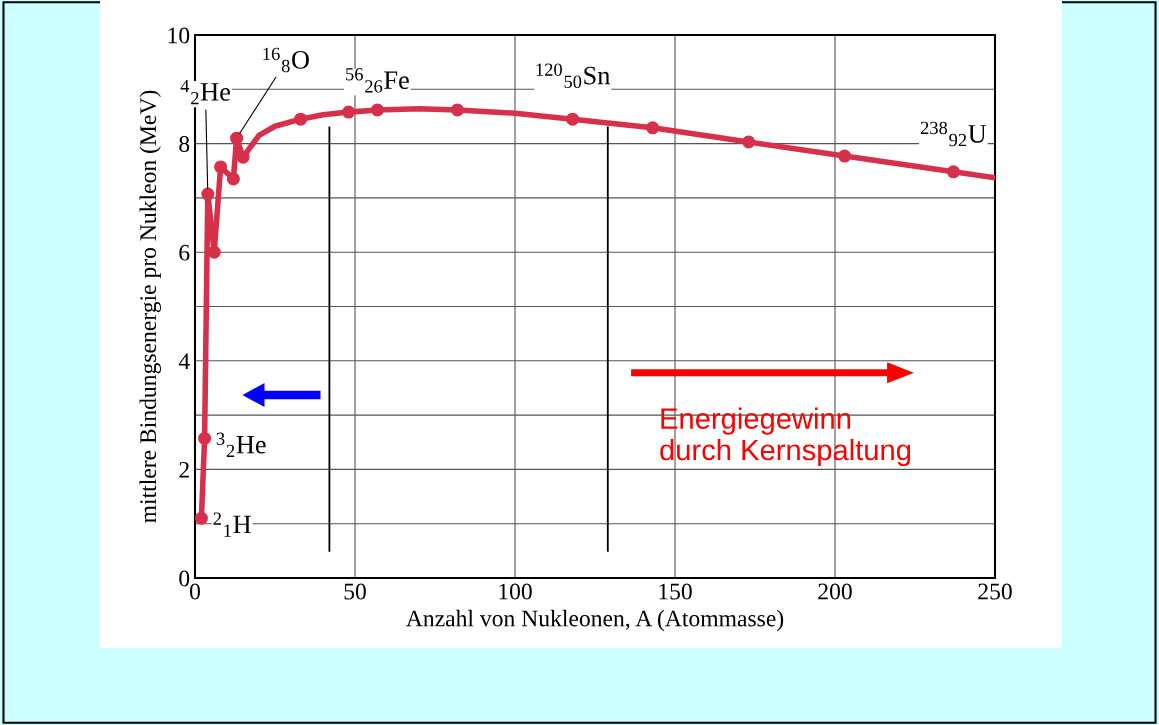 The width and height of the screenshot is (1159, 725). Describe the element at coordinates (184, 361) in the screenshot. I see `y-tick-label: 4` at that location.